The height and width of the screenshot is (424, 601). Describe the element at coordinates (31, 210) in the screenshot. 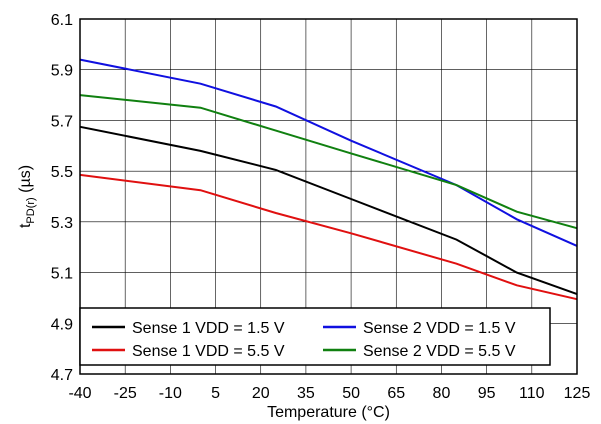

I see `y-axis-label-subscript: PD(r)` at that location.